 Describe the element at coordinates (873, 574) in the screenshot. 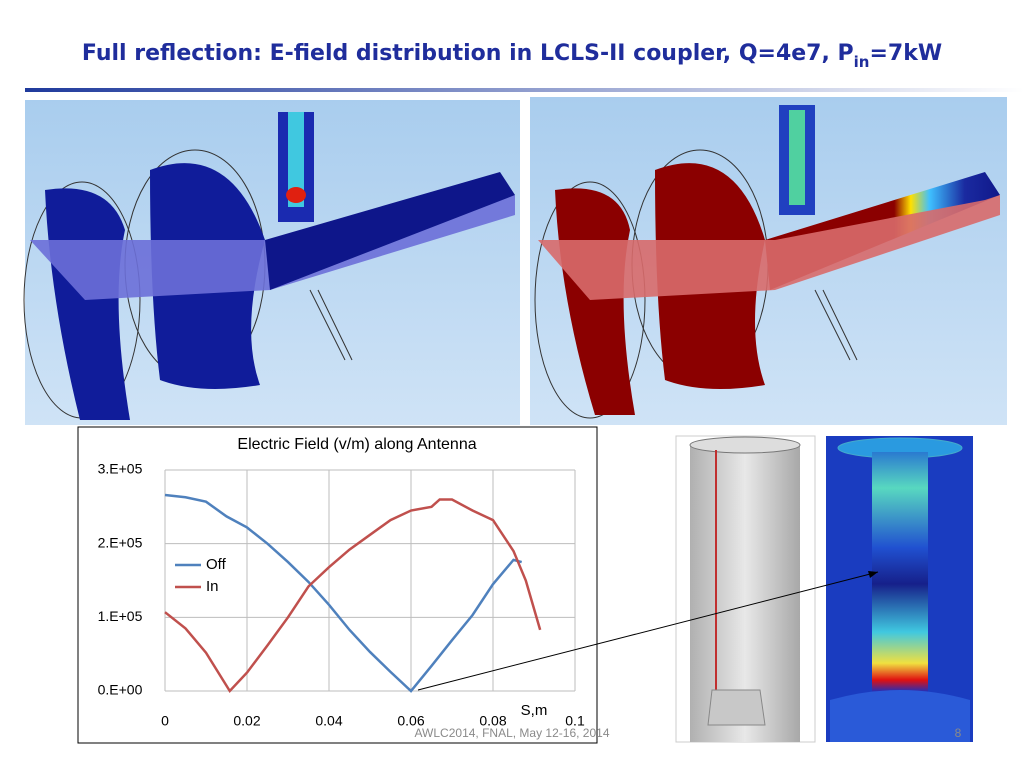

I see `pointer-arrowhead` at that location.